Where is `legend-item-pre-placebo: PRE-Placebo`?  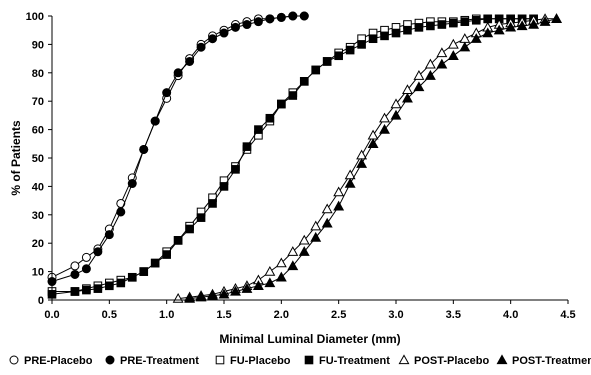 legend-item-pre-placebo: PRE-Placebo is located at coordinates (51, 361).